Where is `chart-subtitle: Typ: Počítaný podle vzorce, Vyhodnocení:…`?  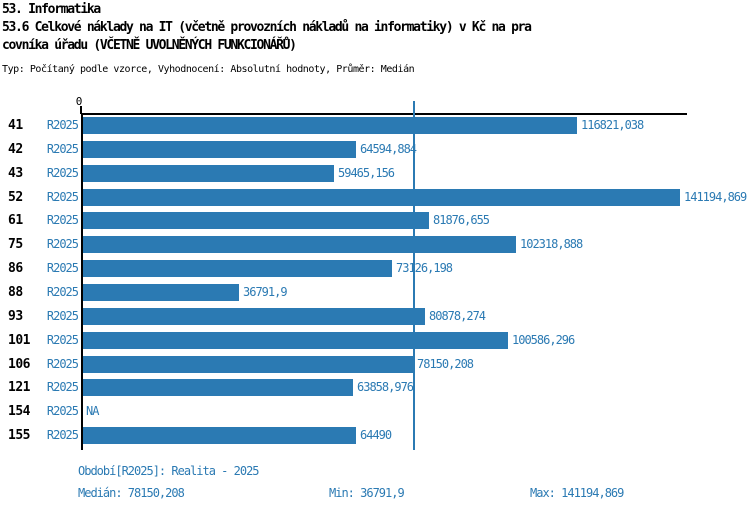 chart-subtitle: Typ: Počítaný podle vzorce, Vyhodnocení:… is located at coordinates (208, 69).